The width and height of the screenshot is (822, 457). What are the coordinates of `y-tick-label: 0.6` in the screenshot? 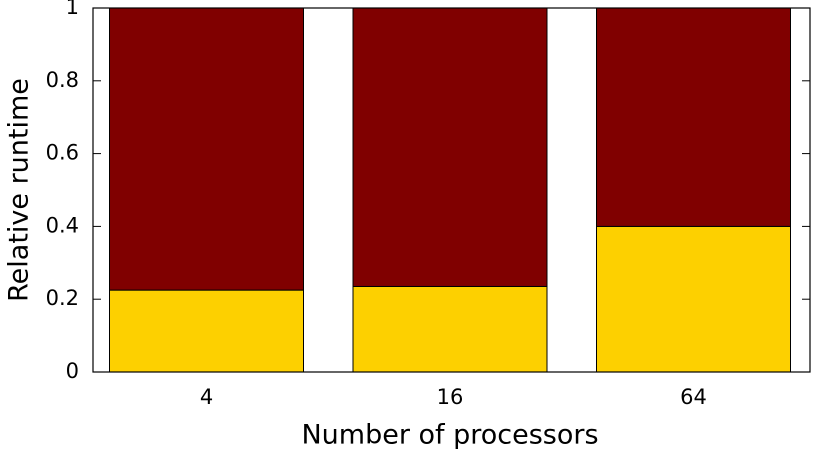 It's located at (62, 153).